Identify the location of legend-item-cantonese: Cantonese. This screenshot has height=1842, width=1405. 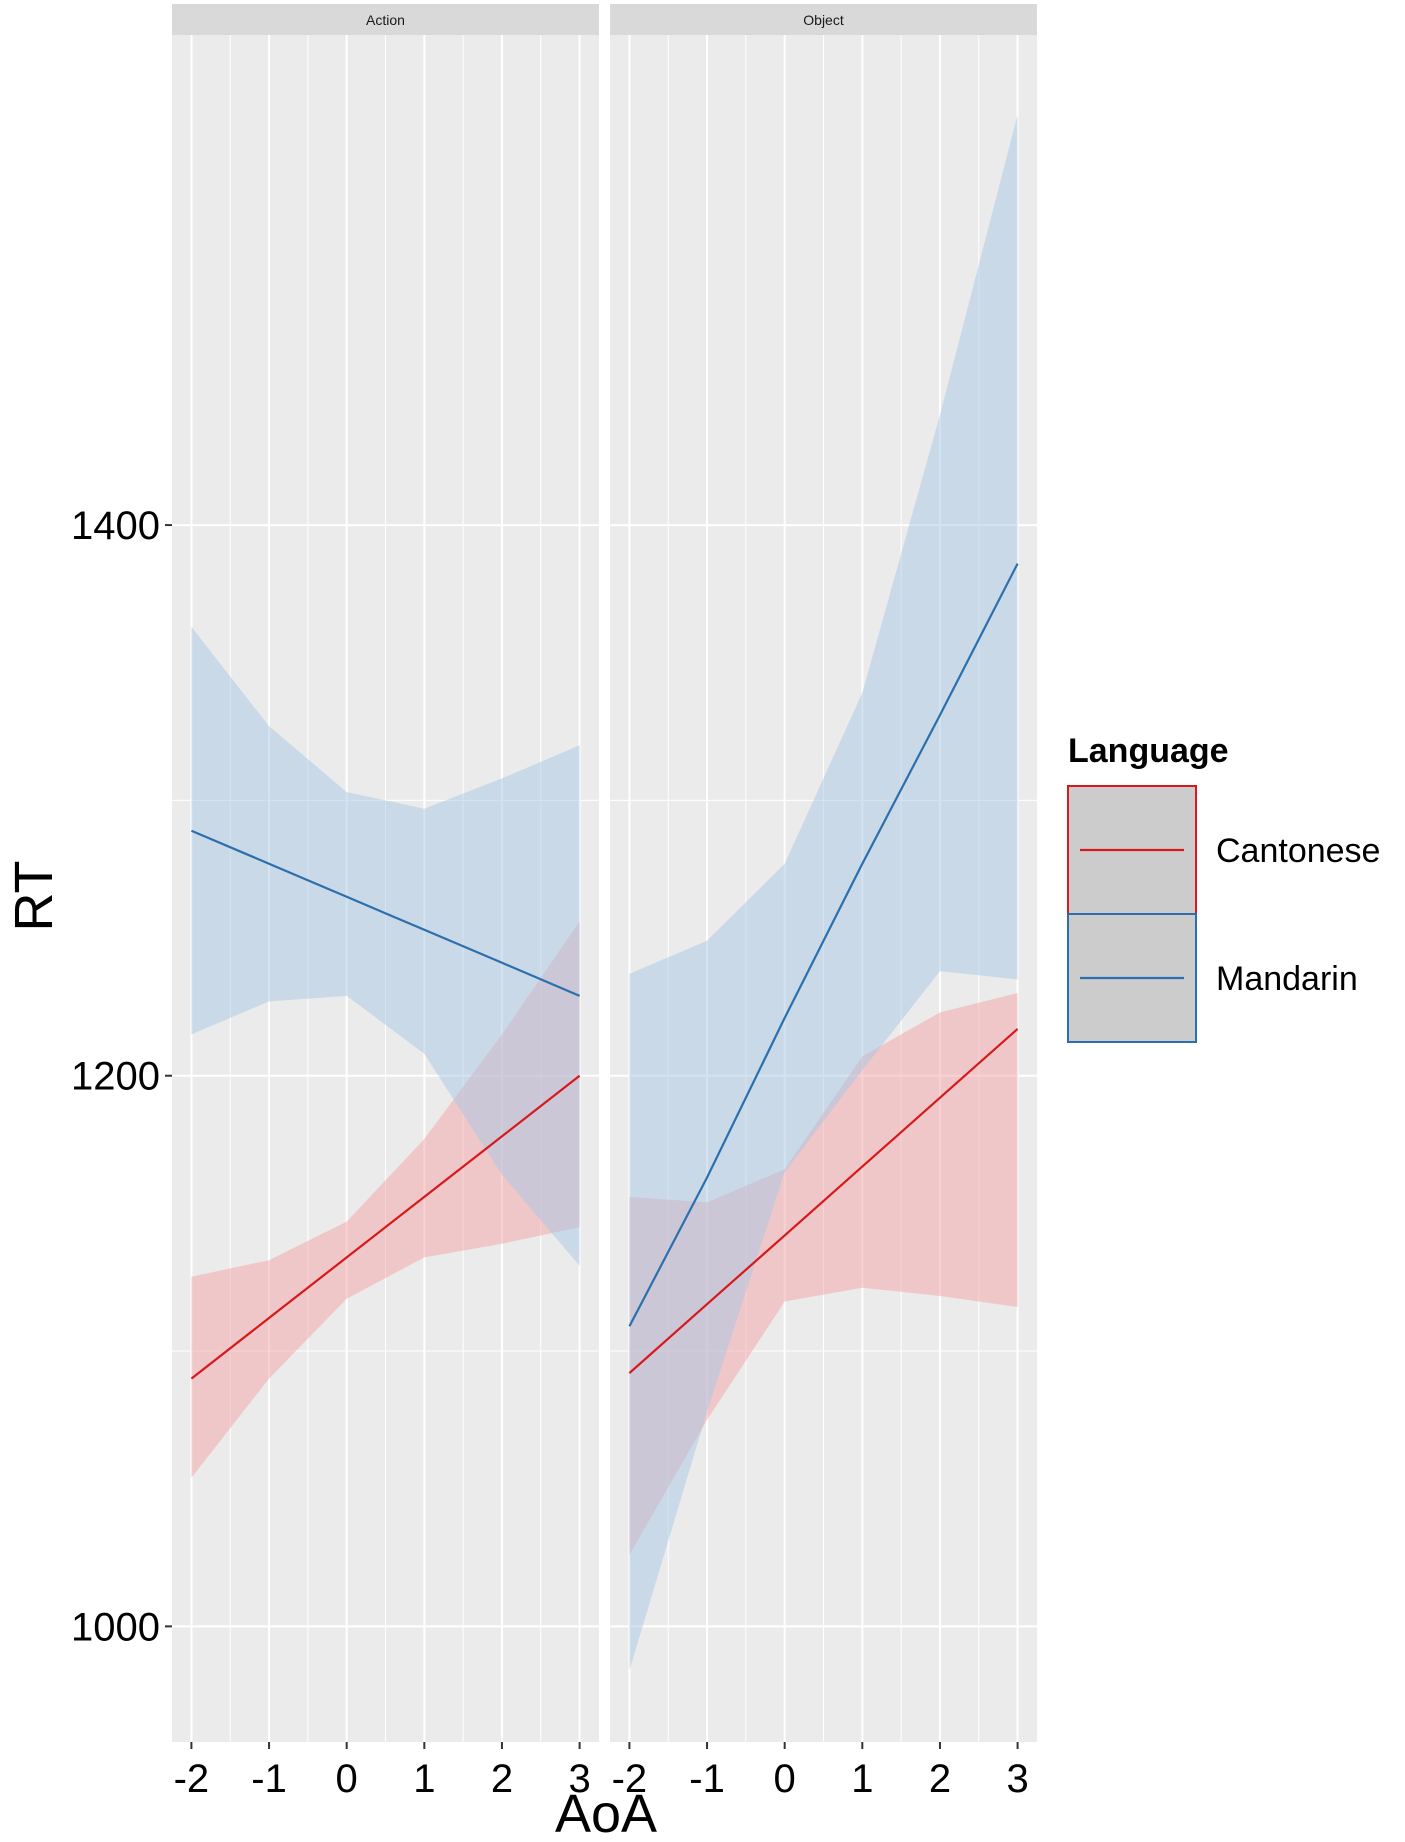
(1223, 850).